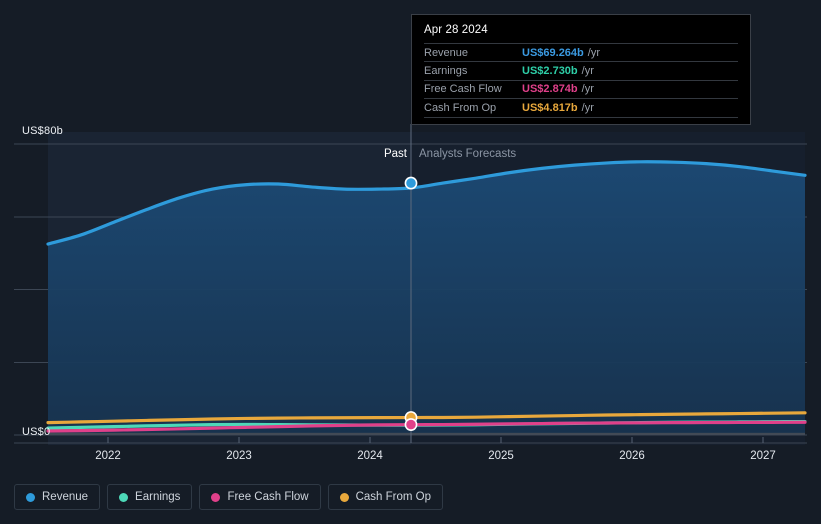 The height and width of the screenshot is (524, 821). What do you see at coordinates (108, 456) in the screenshot?
I see `x-tick-2022: 2022` at bounding box center [108, 456].